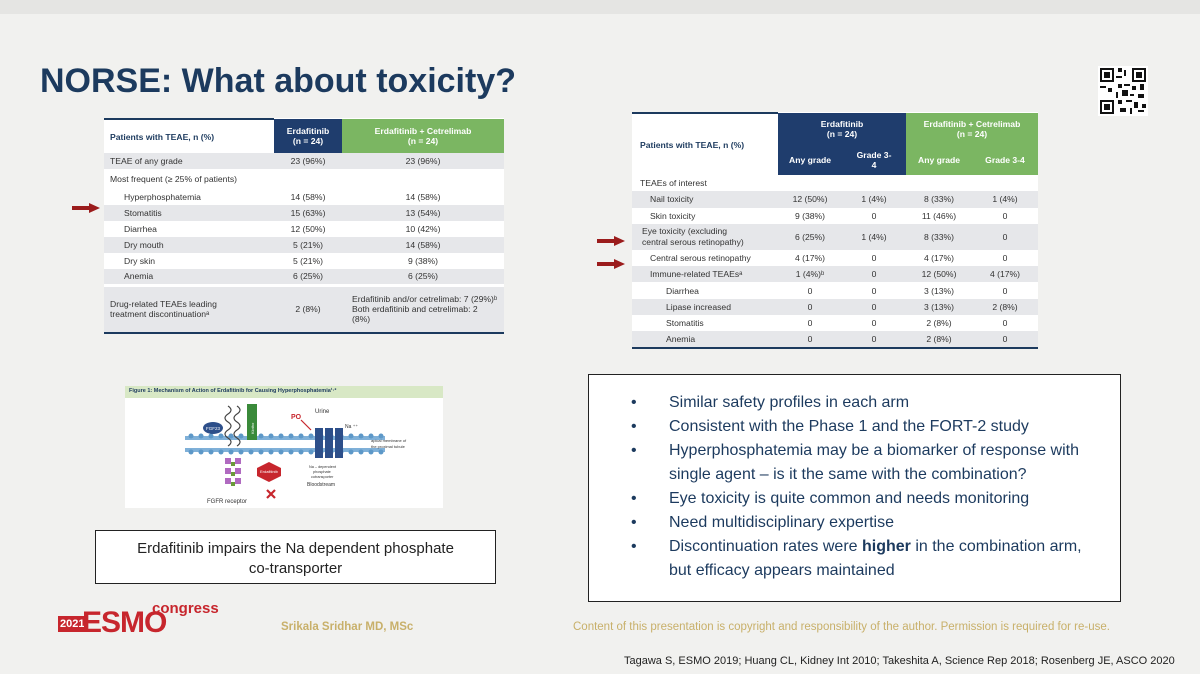  What do you see at coordinates (282, 229) in the screenshot?
I see `table-row: Diarrhea 12 (50%) 10 (42%)` at bounding box center [282, 229].